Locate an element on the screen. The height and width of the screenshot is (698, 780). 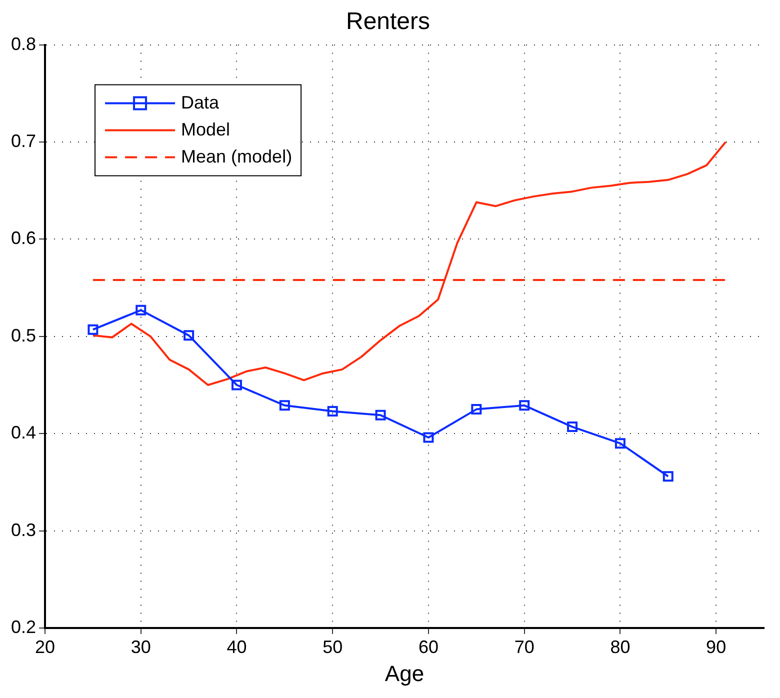
x-tick-label: 80 is located at coordinates (620, 646).